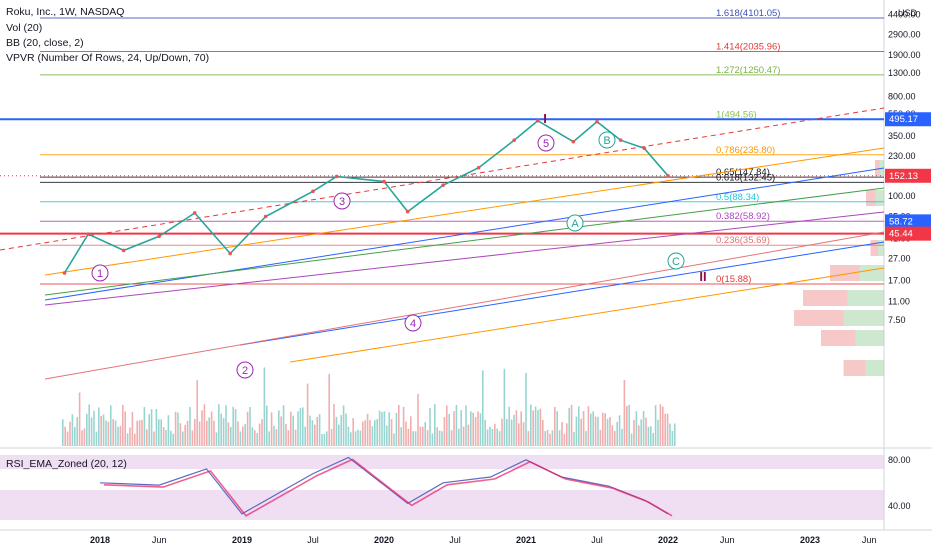 Image resolution: width=932 pixels, height=555 pixels. What do you see at coordinates (904, 15) in the screenshot?
I see `price-tick-label: 4400.00` at bounding box center [904, 15].